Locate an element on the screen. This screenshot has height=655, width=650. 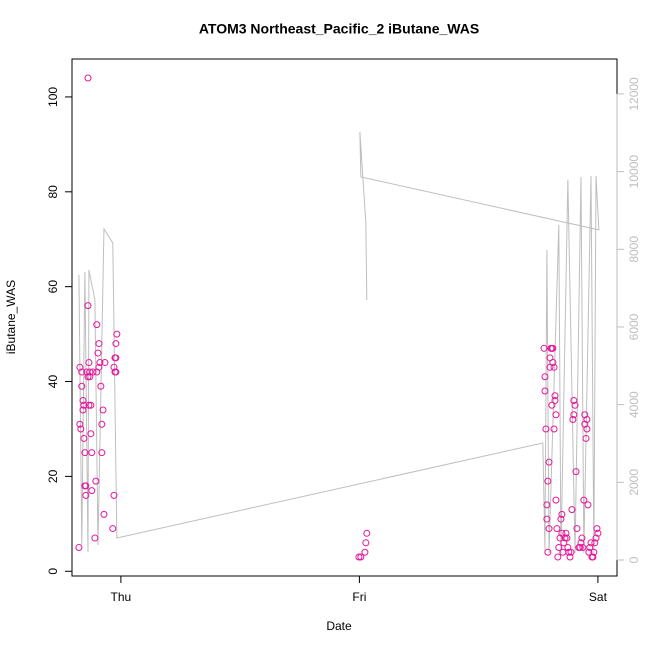
y-tick-label: 40 is located at coordinates (53, 382).